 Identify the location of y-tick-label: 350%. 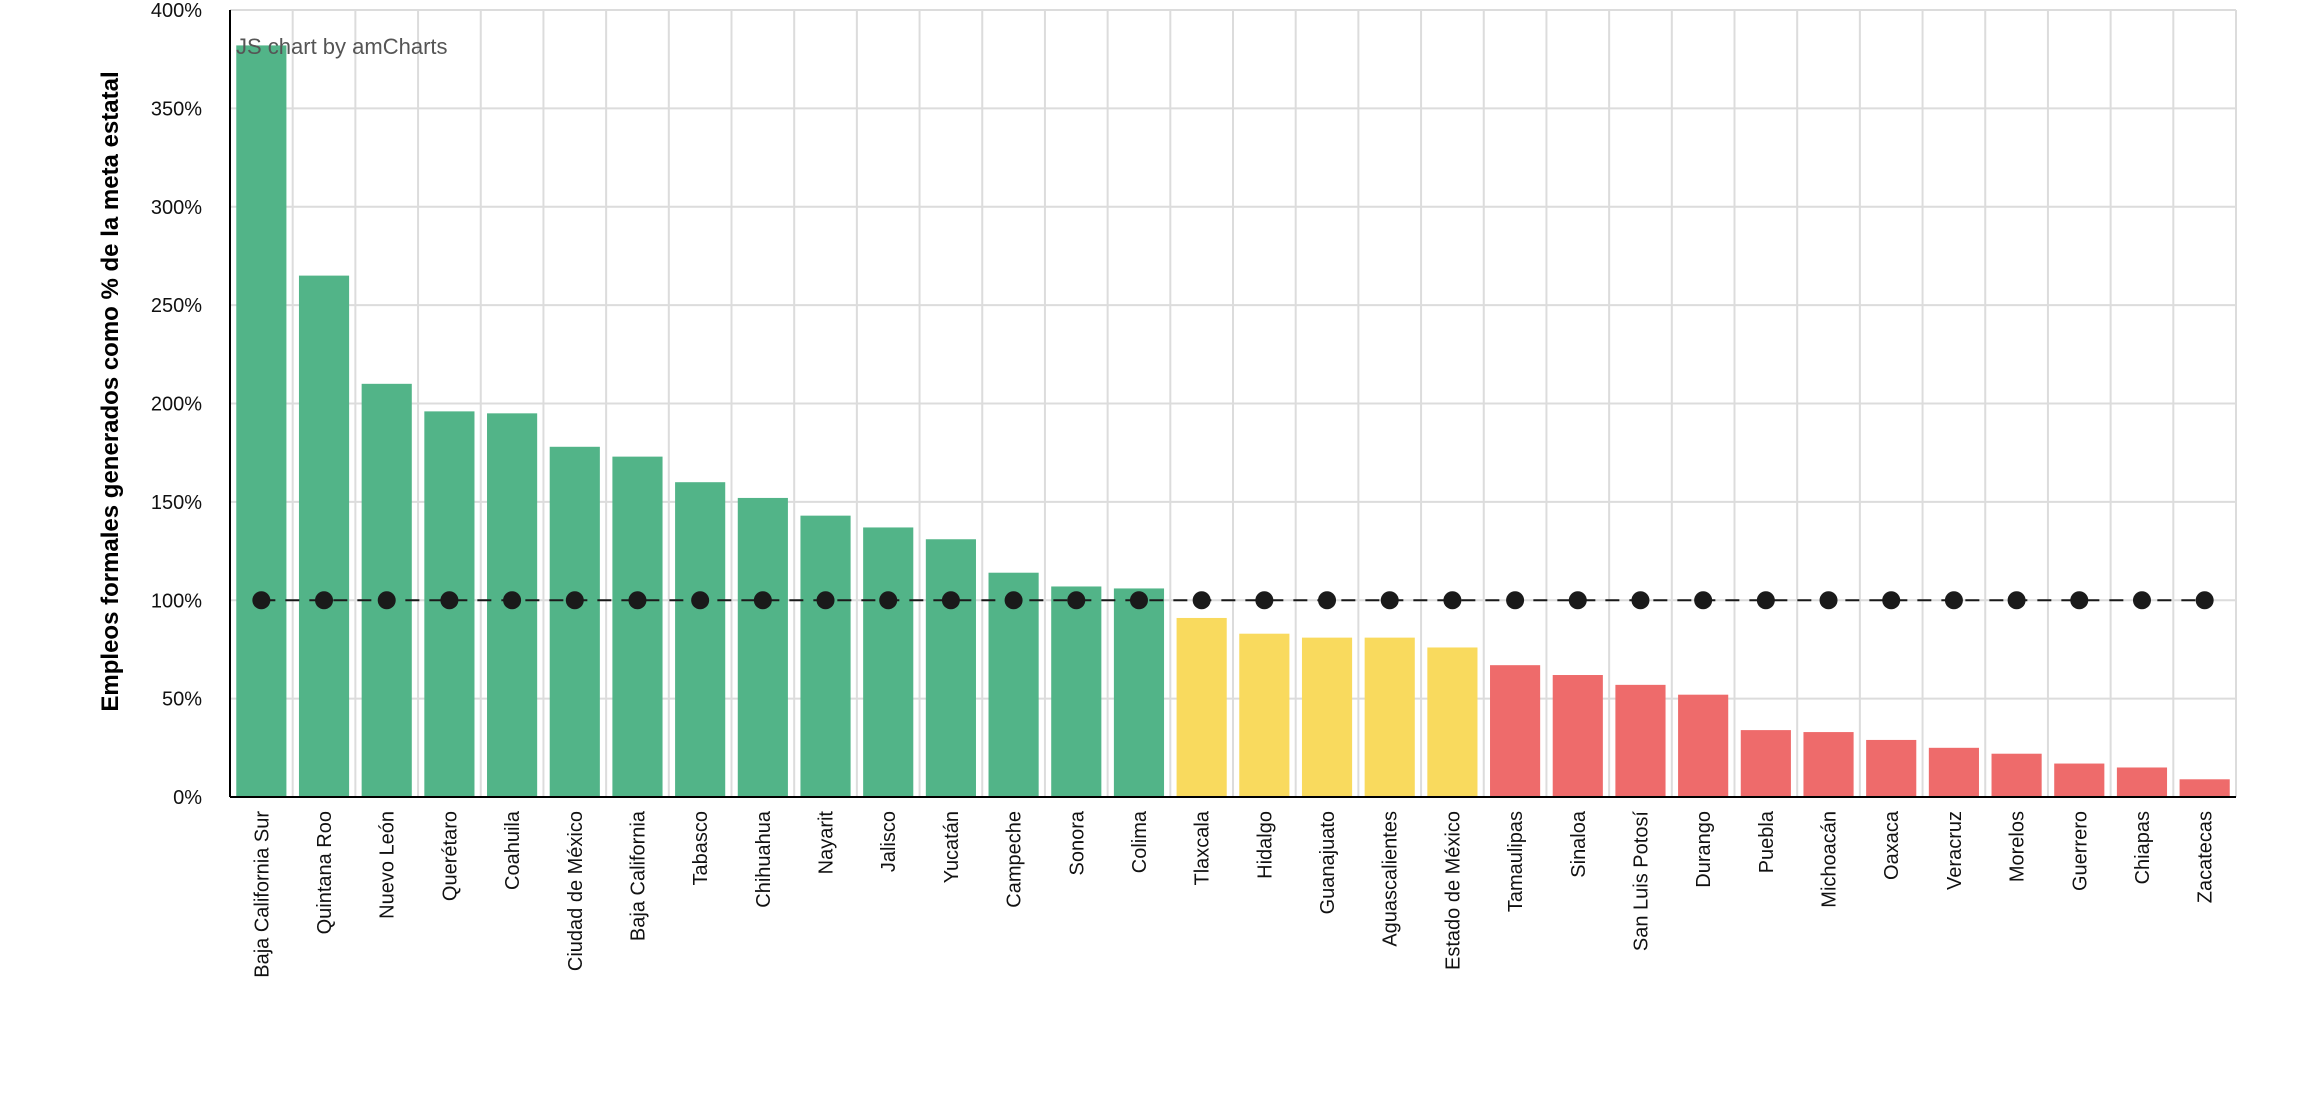
(176, 109).